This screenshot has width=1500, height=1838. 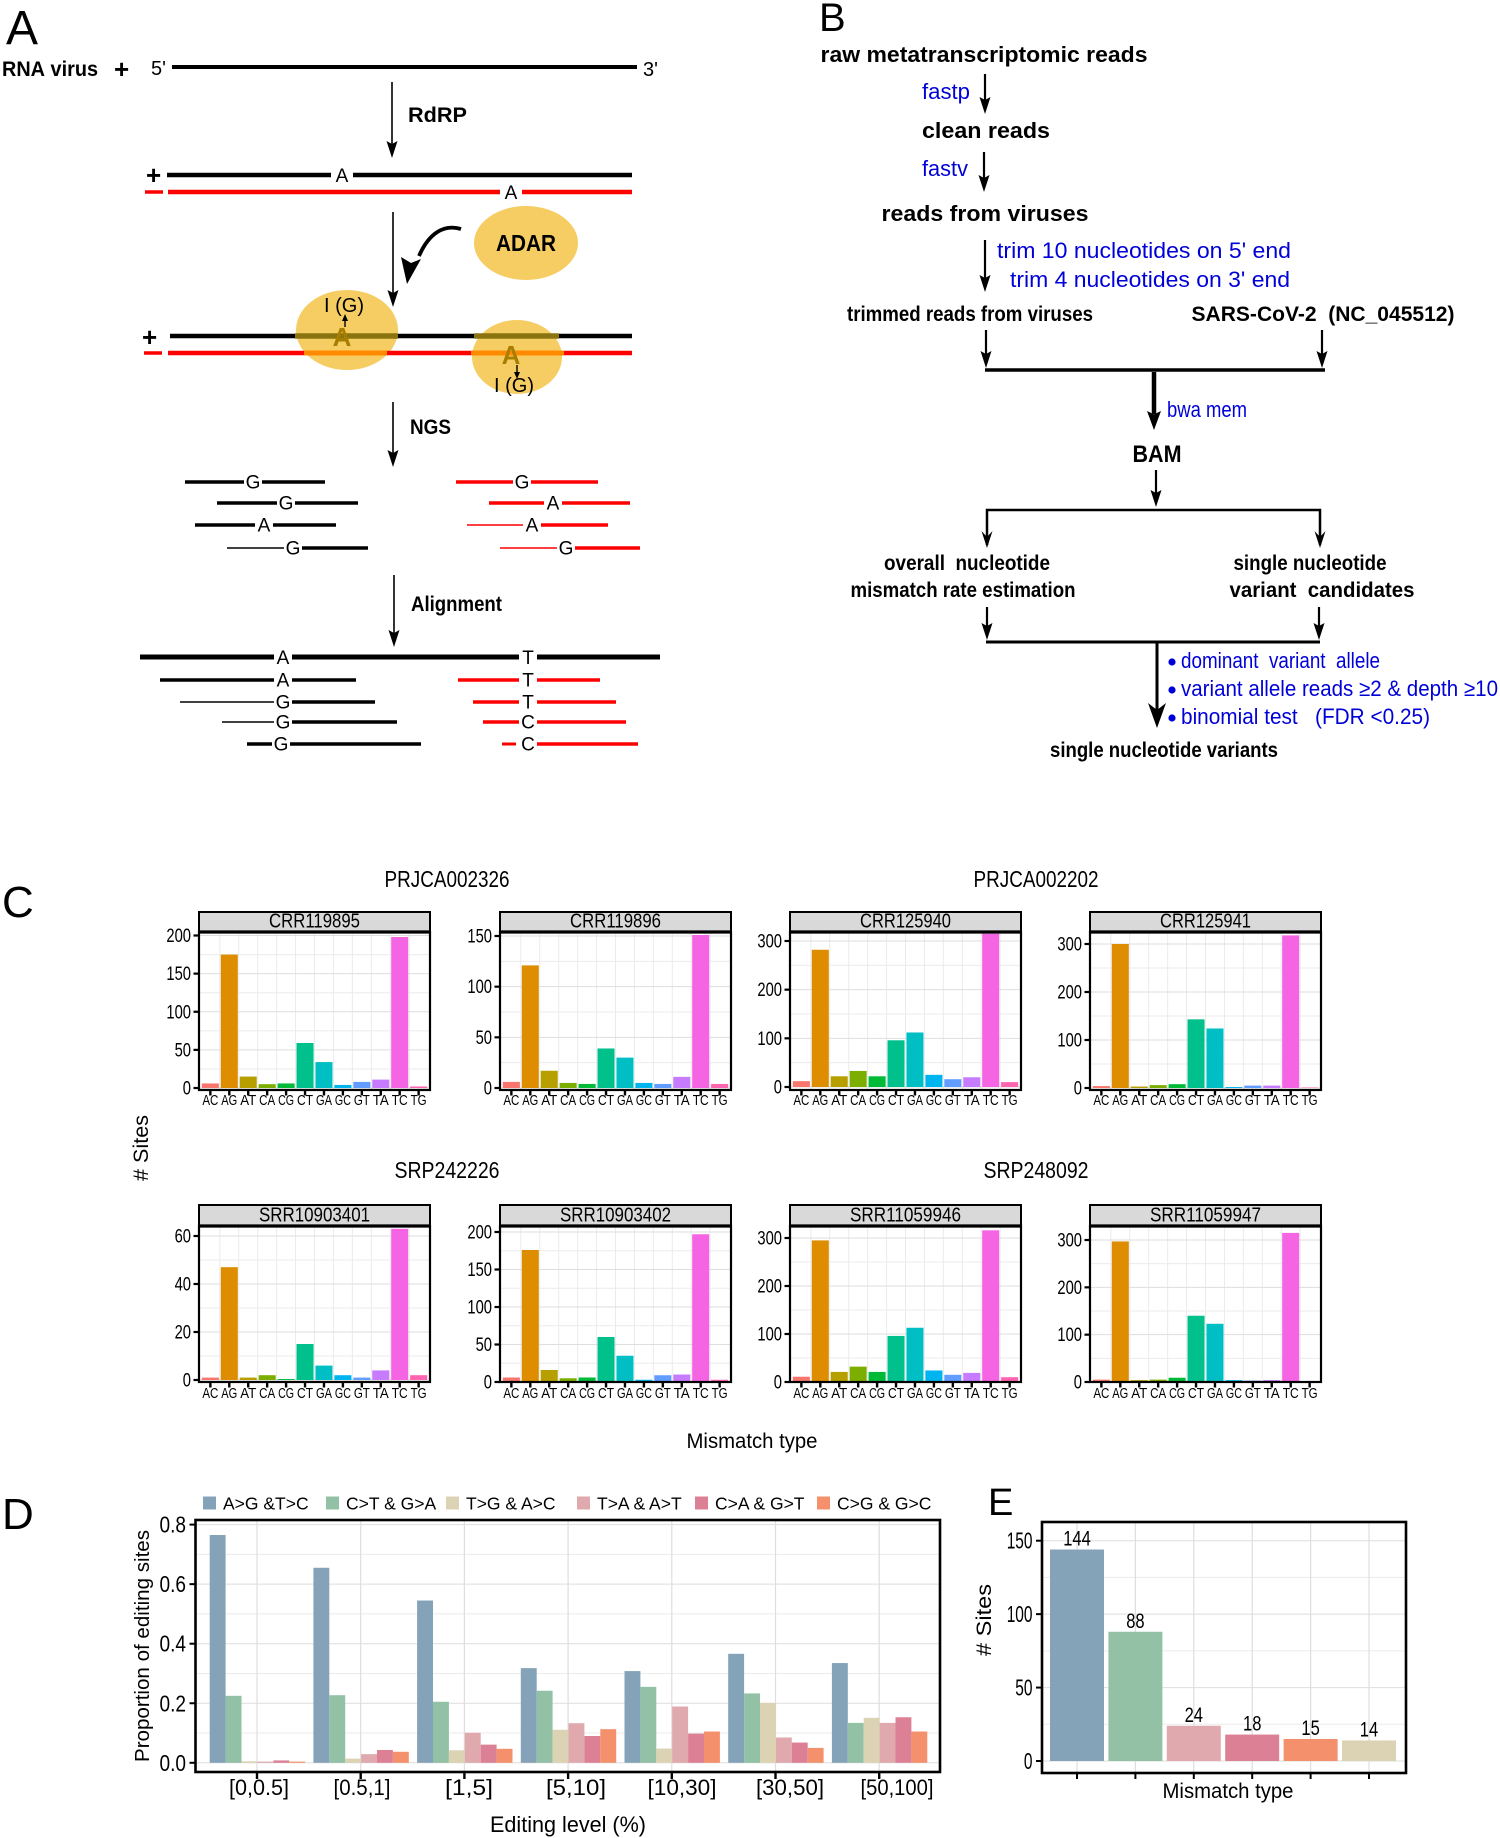 I want to click on svg-text: 150, so click(x=479, y=1270).